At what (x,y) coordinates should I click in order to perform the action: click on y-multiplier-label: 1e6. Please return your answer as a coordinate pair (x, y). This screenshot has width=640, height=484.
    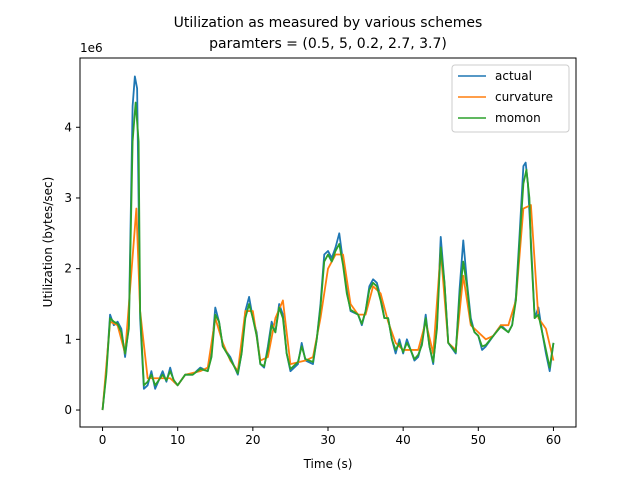
    Looking at the image, I should click on (91, 48).